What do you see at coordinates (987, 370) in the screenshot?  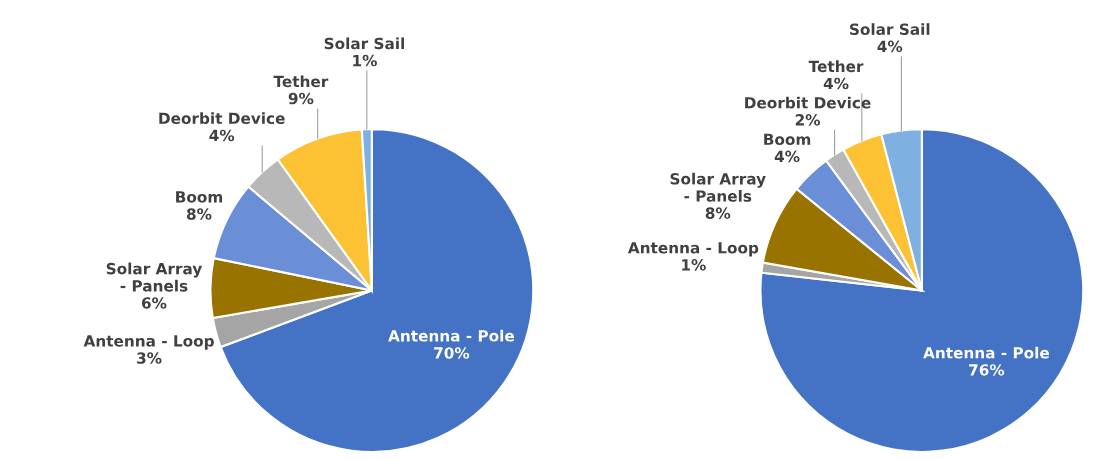 I see `data-label: 76%` at bounding box center [987, 370].